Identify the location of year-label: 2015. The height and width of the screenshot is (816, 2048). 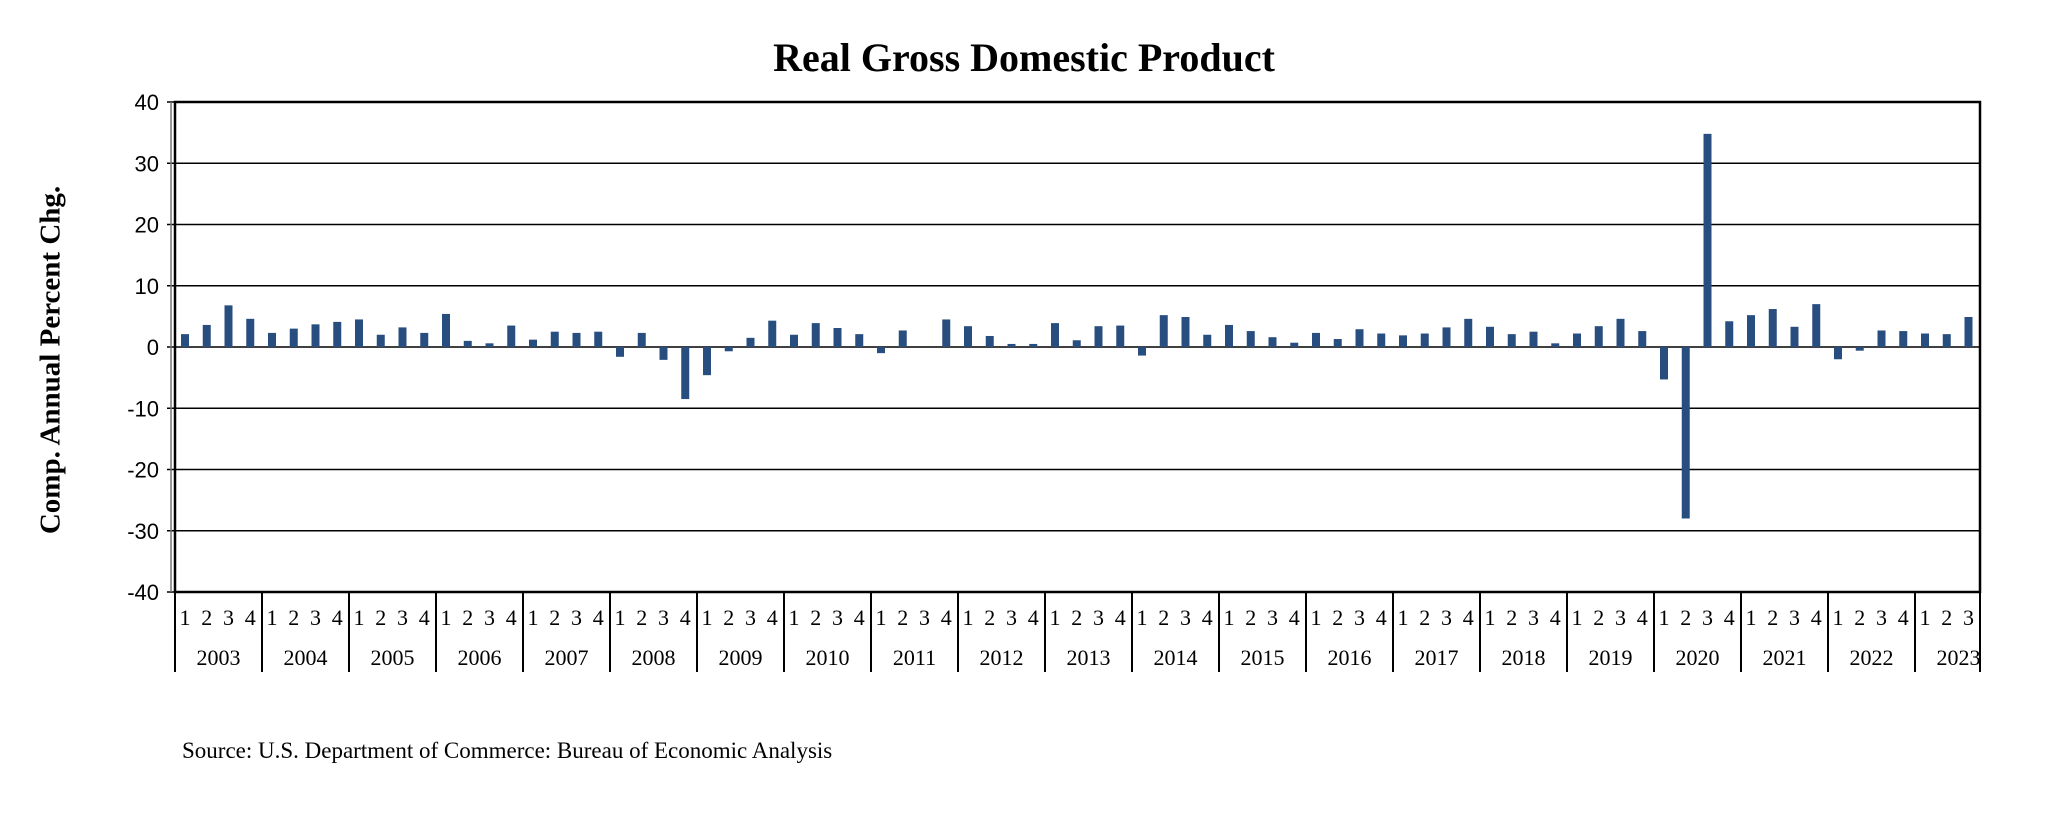
(1263, 657).